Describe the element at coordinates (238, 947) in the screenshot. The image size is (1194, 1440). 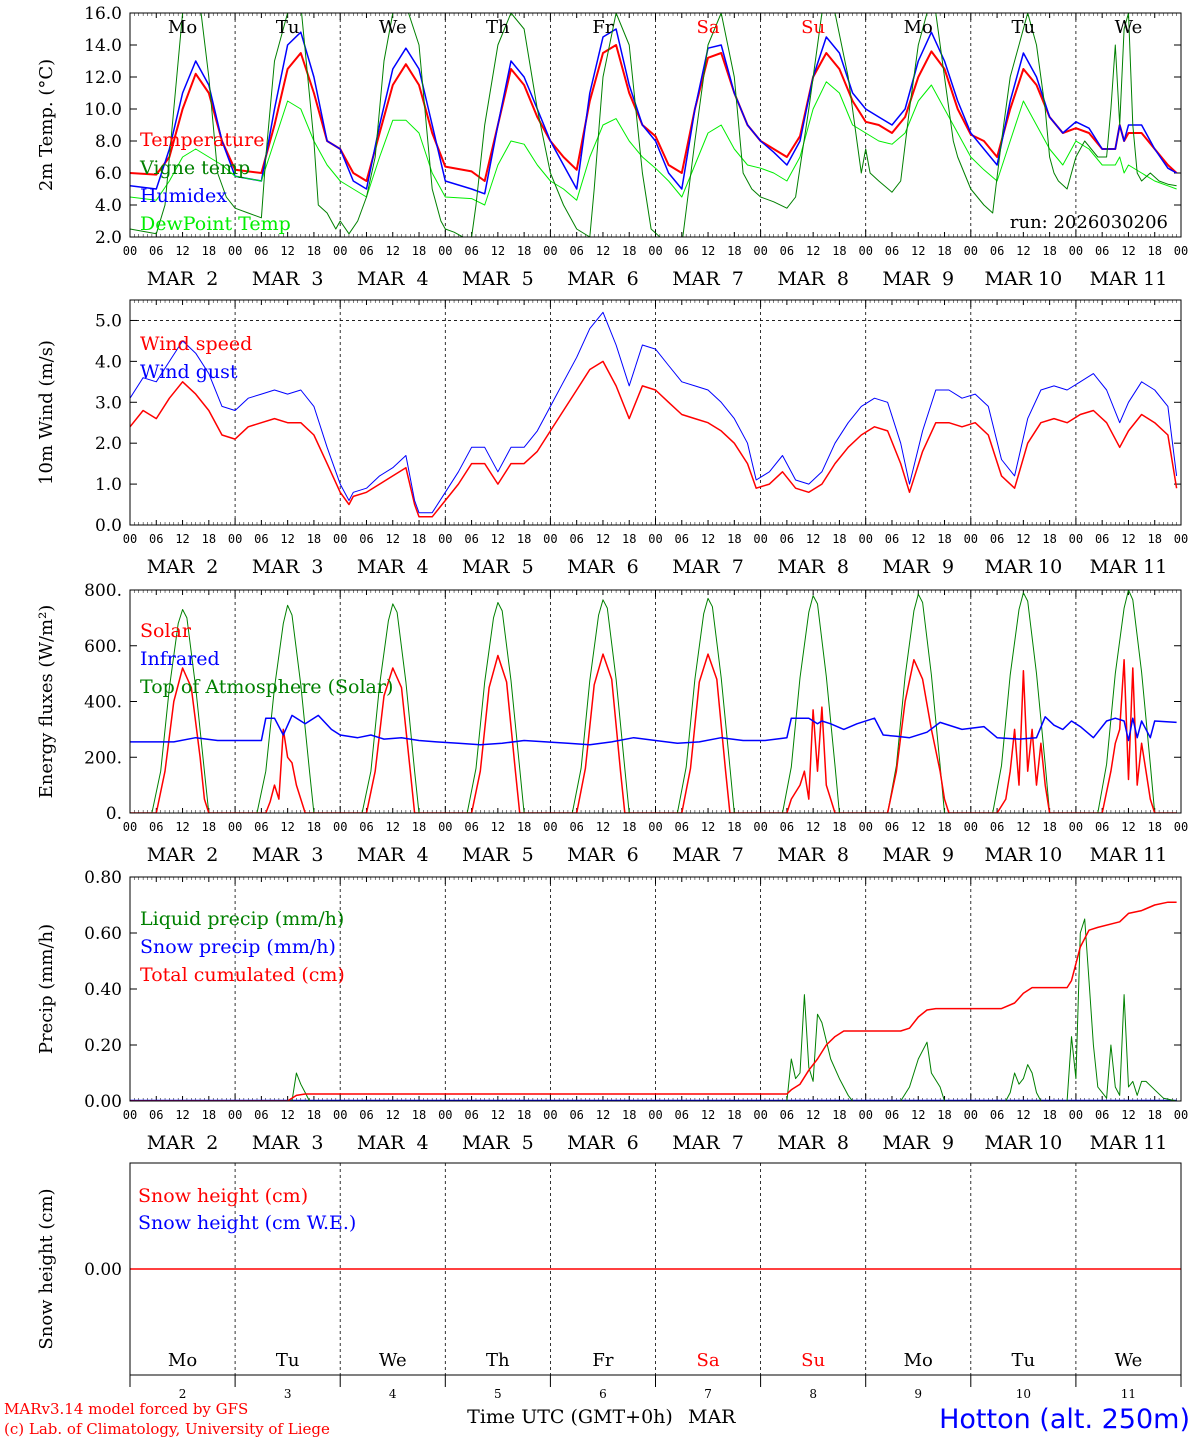
I see `legend-entry: Snow precip (mm/h)` at that location.